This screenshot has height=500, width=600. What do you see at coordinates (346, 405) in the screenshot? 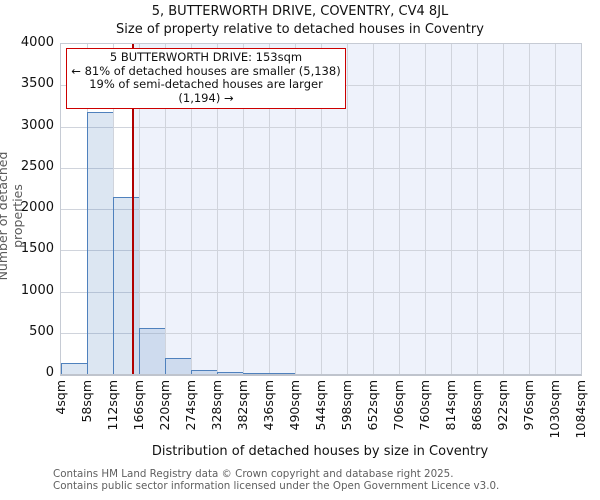
I see `x-tick-label: 598sqm` at bounding box center [346, 405].